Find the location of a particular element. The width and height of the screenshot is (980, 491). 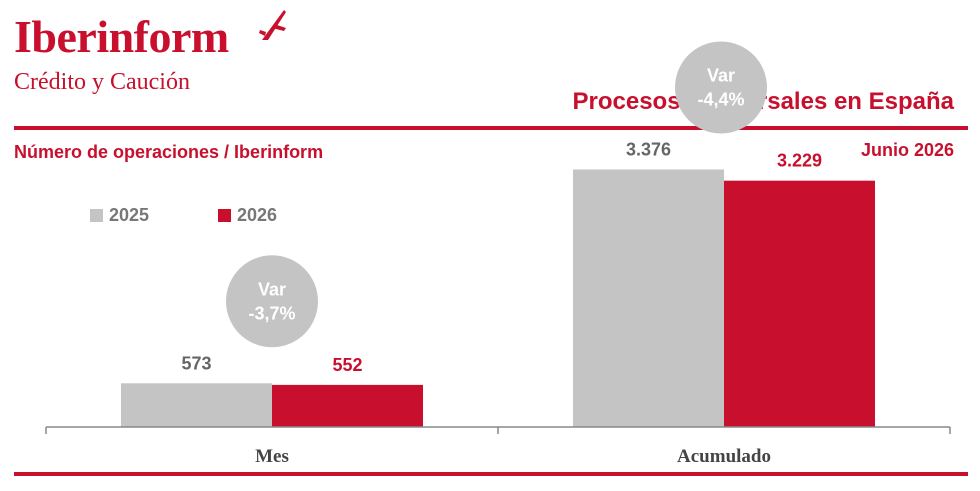

data-label-acumulado-2026: 3.229 is located at coordinates (799, 161).